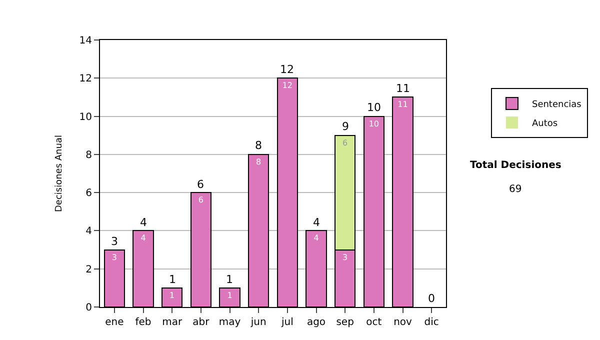 The image size is (600, 340). What do you see at coordinates (201, 322) in the screenshot?
I see `x-tick-label: abr` at bounding box center [201, 322].